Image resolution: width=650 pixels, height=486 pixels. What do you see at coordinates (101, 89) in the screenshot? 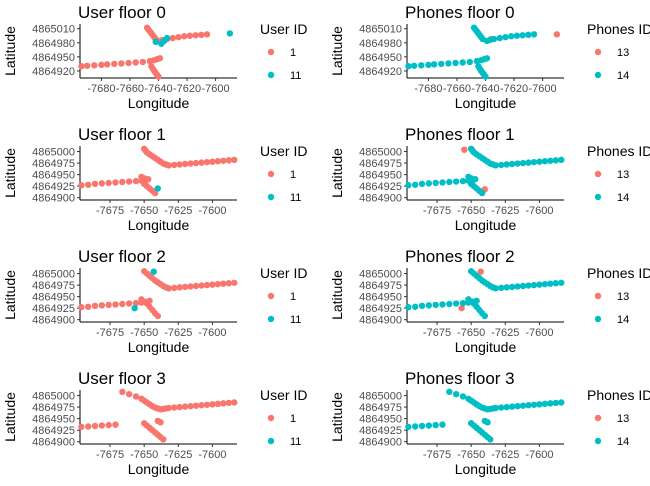
I see `x-tick-label: -7680` at bounding box center [101, 89].